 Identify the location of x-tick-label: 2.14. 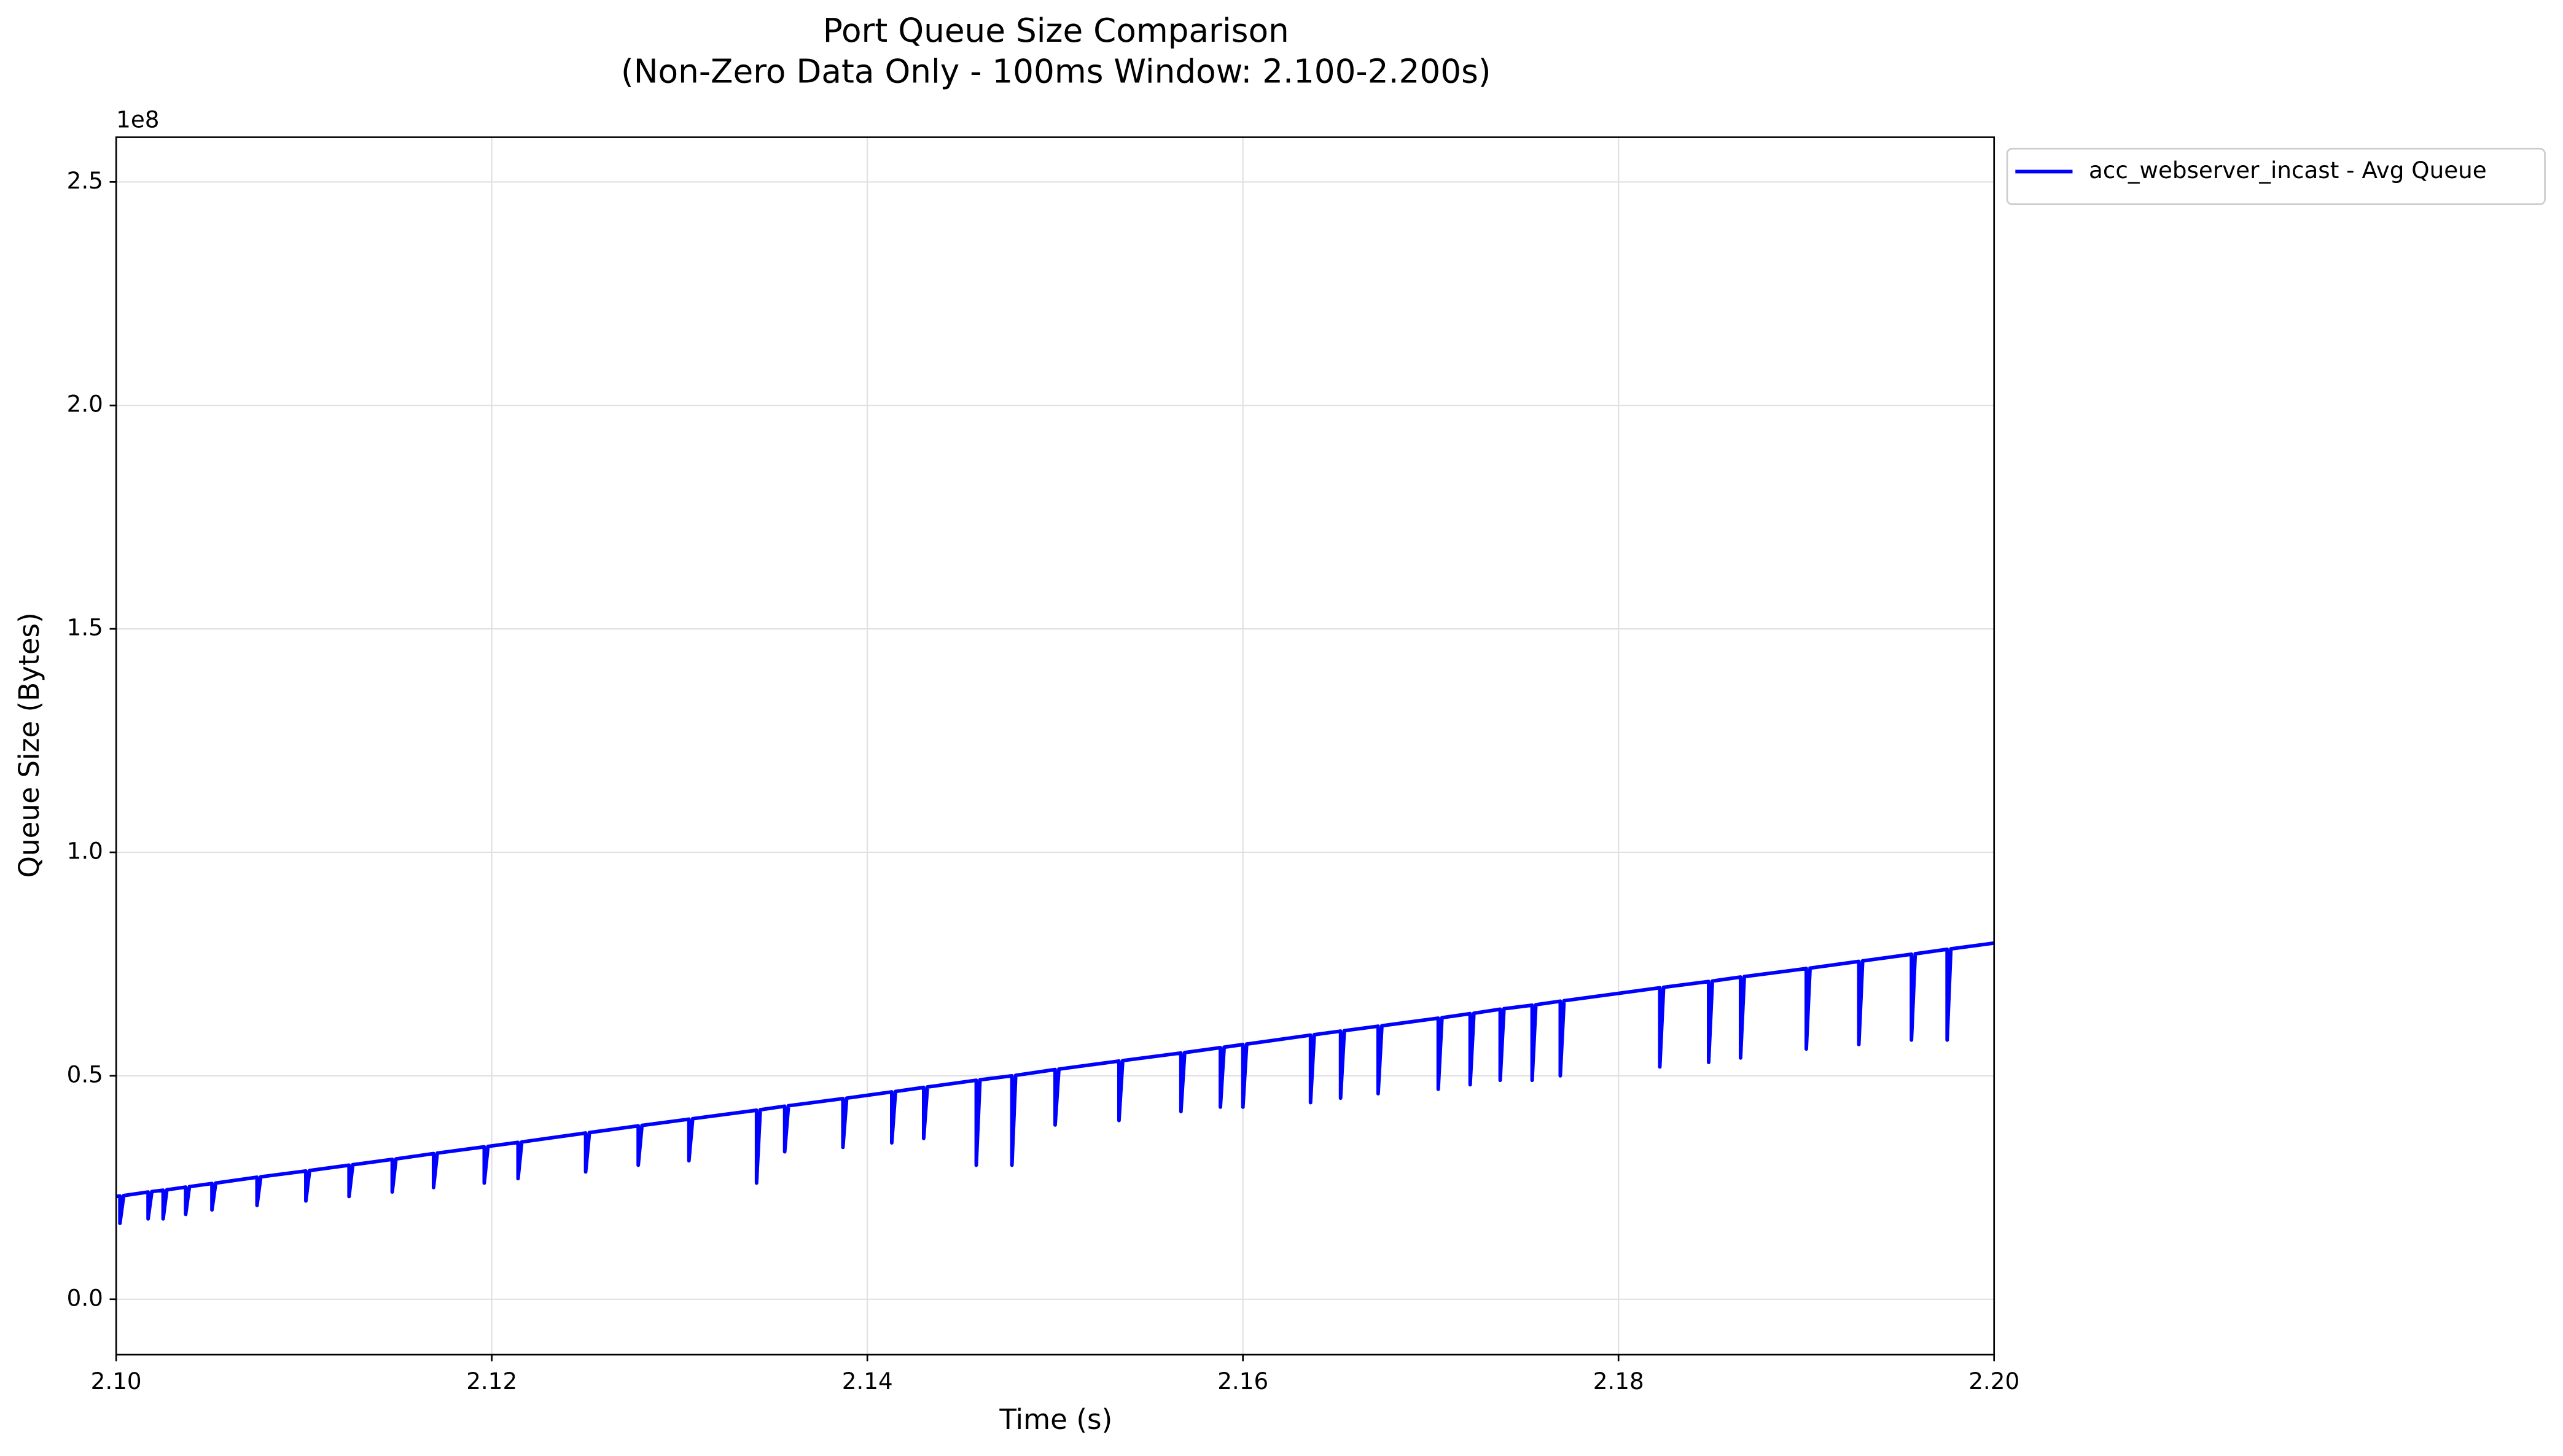
(868, 1381).